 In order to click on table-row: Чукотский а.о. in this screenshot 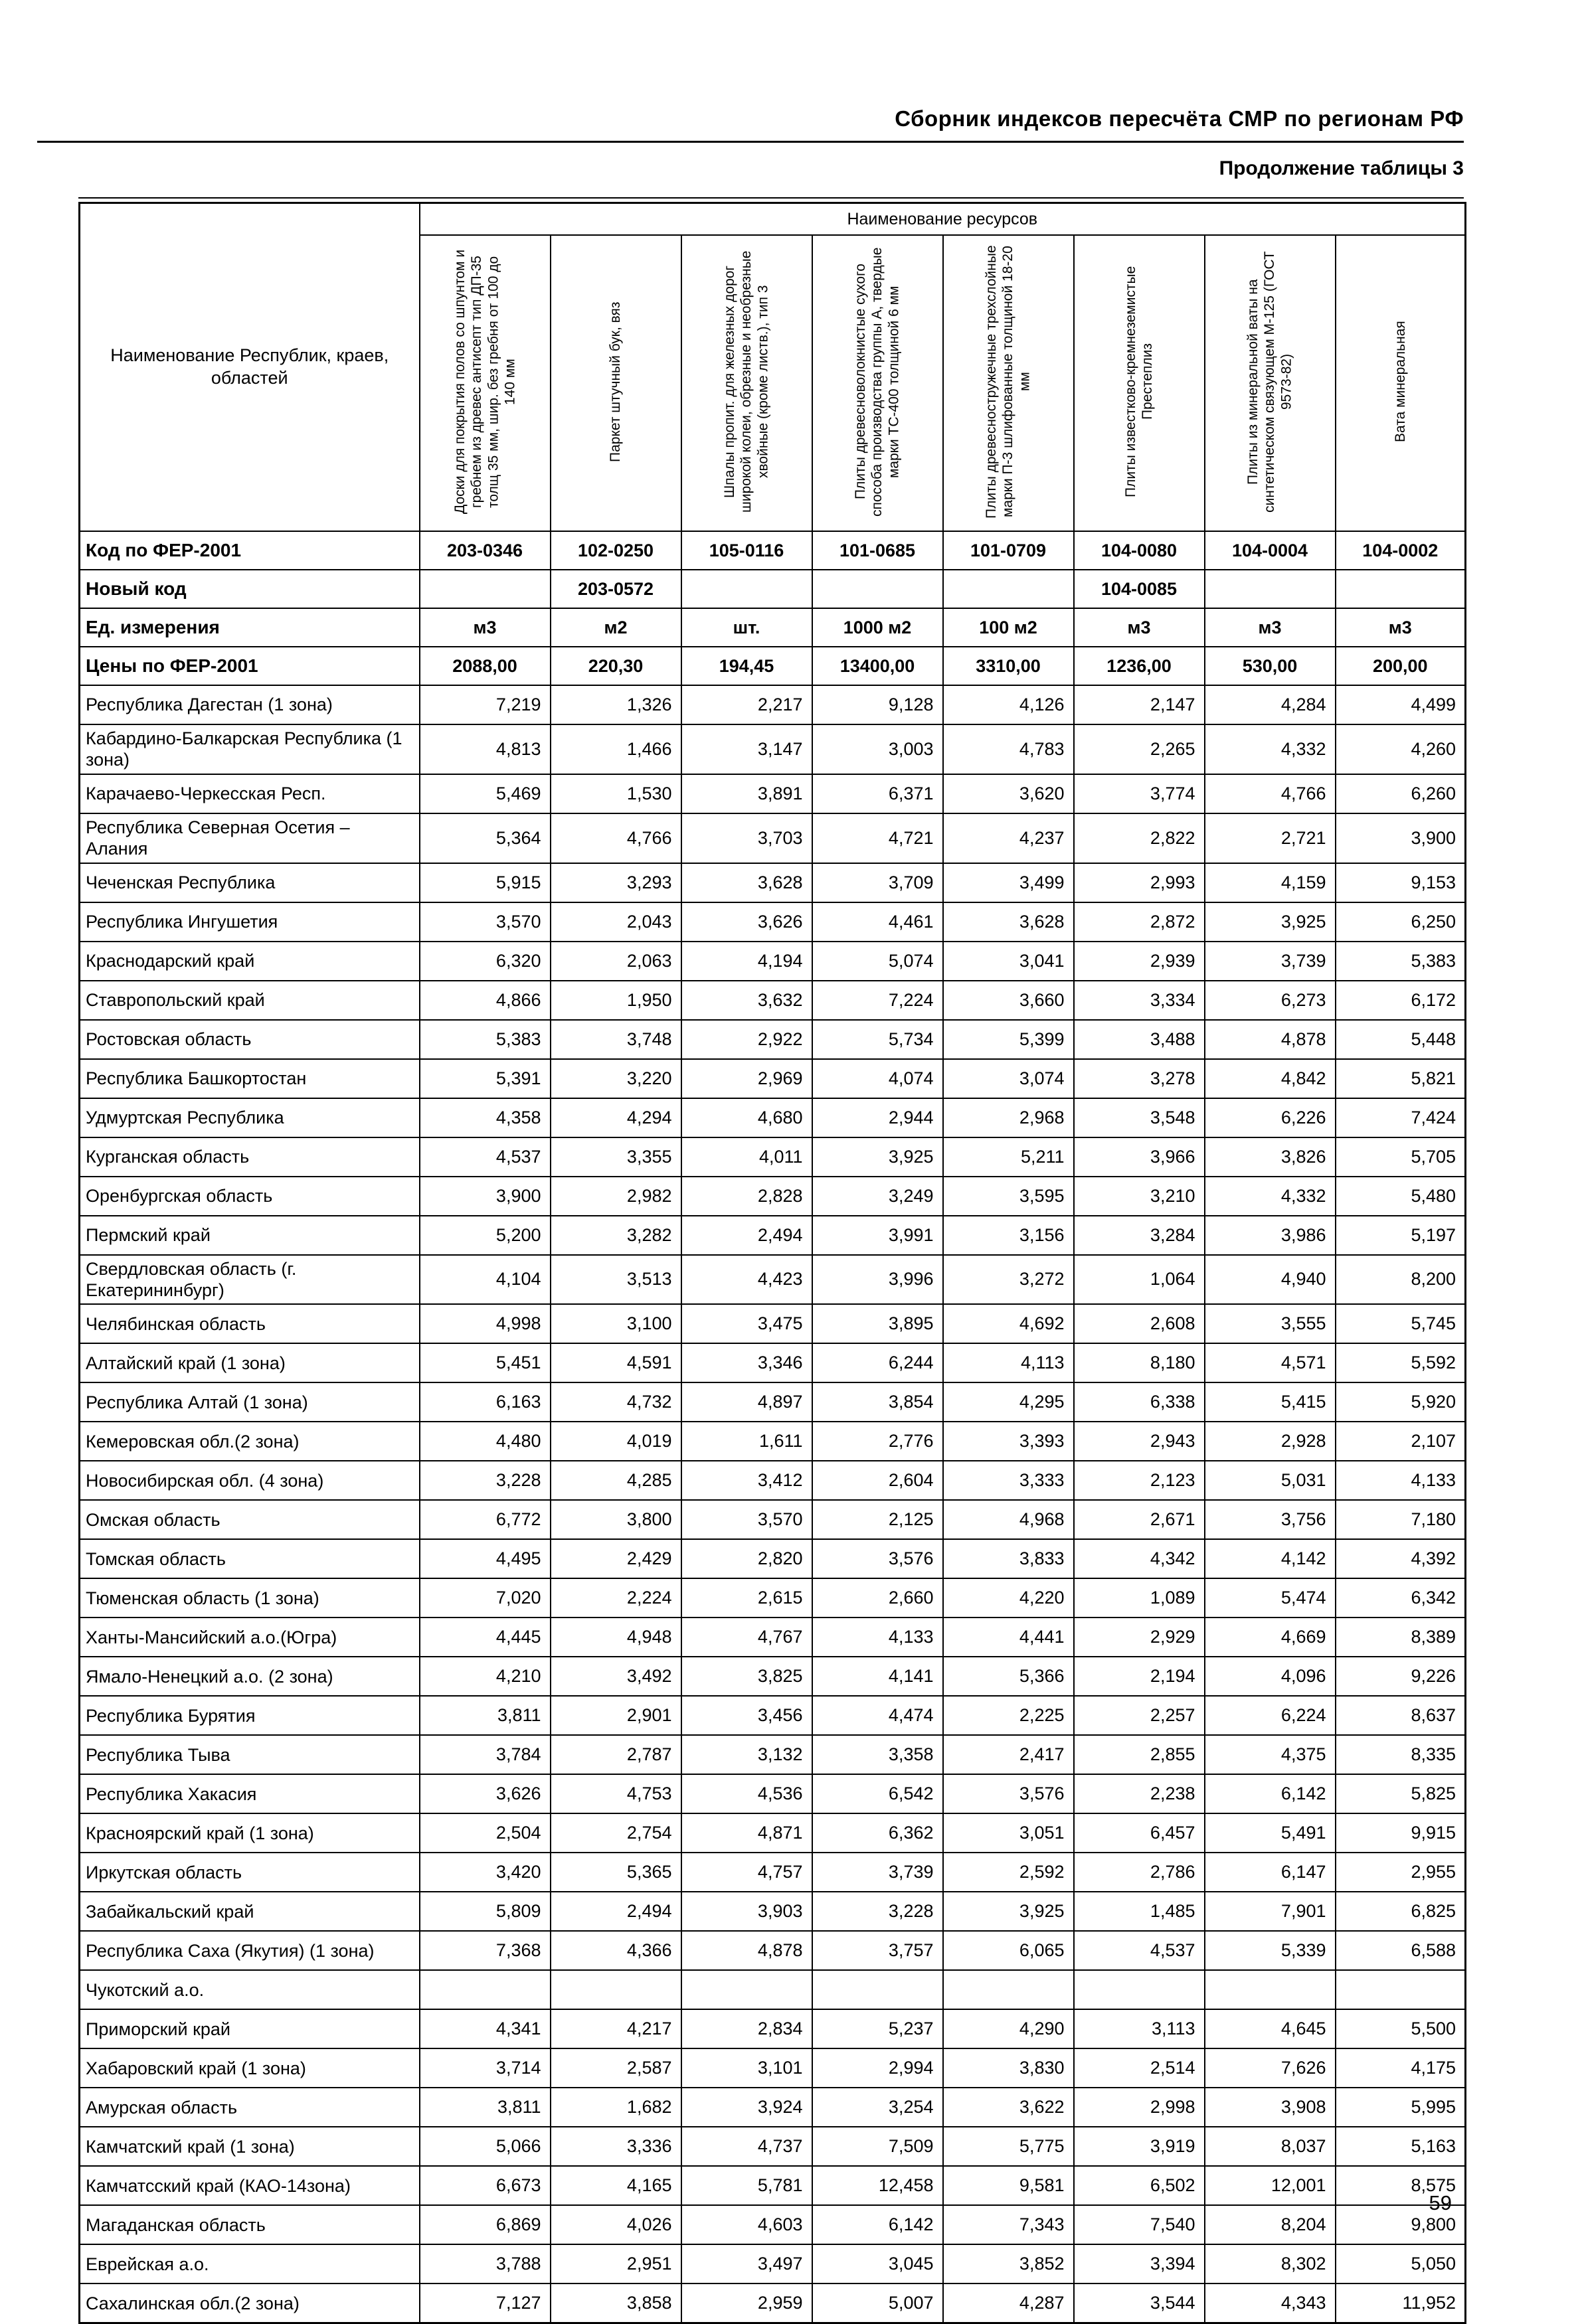, I will do `click(772, 1990)`.